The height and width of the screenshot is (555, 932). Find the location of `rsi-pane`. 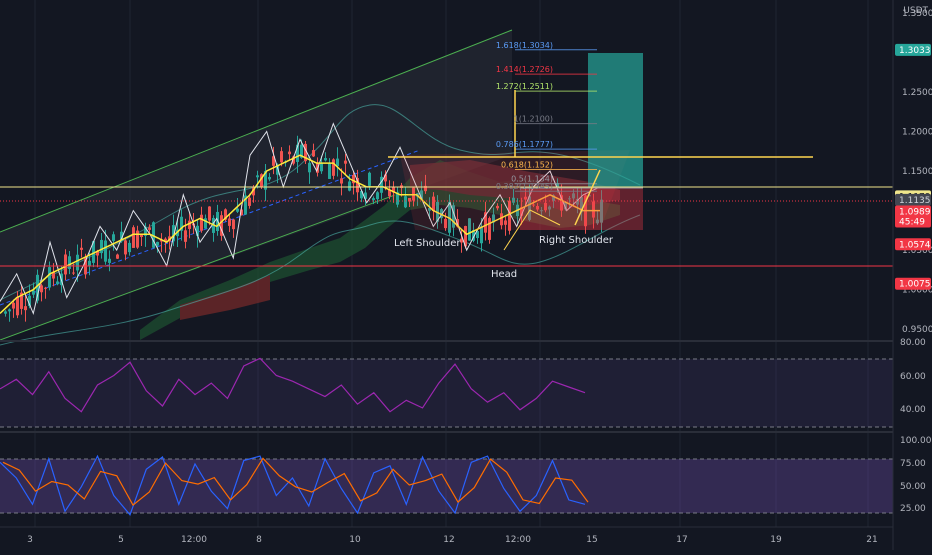

rsi-pane is located at coordinates (446, 392).